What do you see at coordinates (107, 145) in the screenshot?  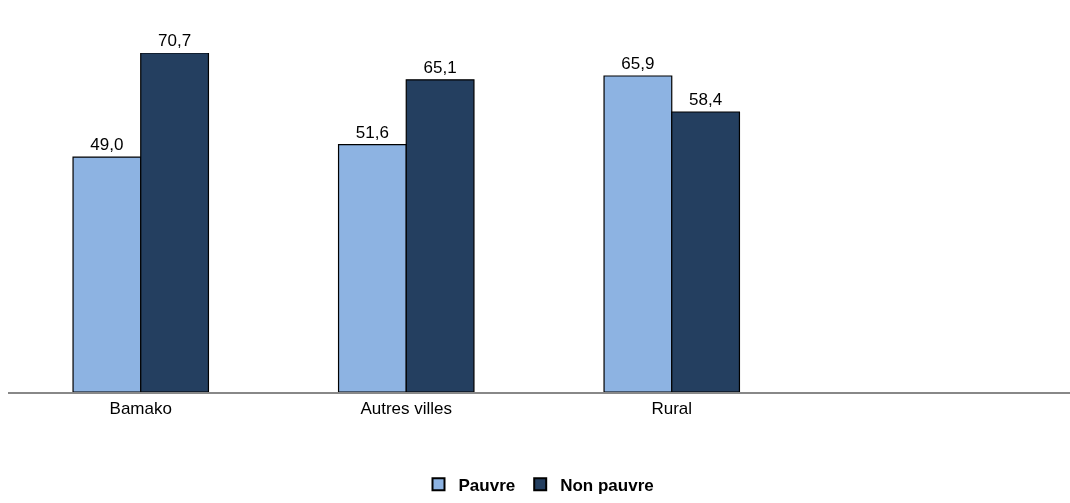 I see `data-label: 49,0` at bounding box center [107, 145].